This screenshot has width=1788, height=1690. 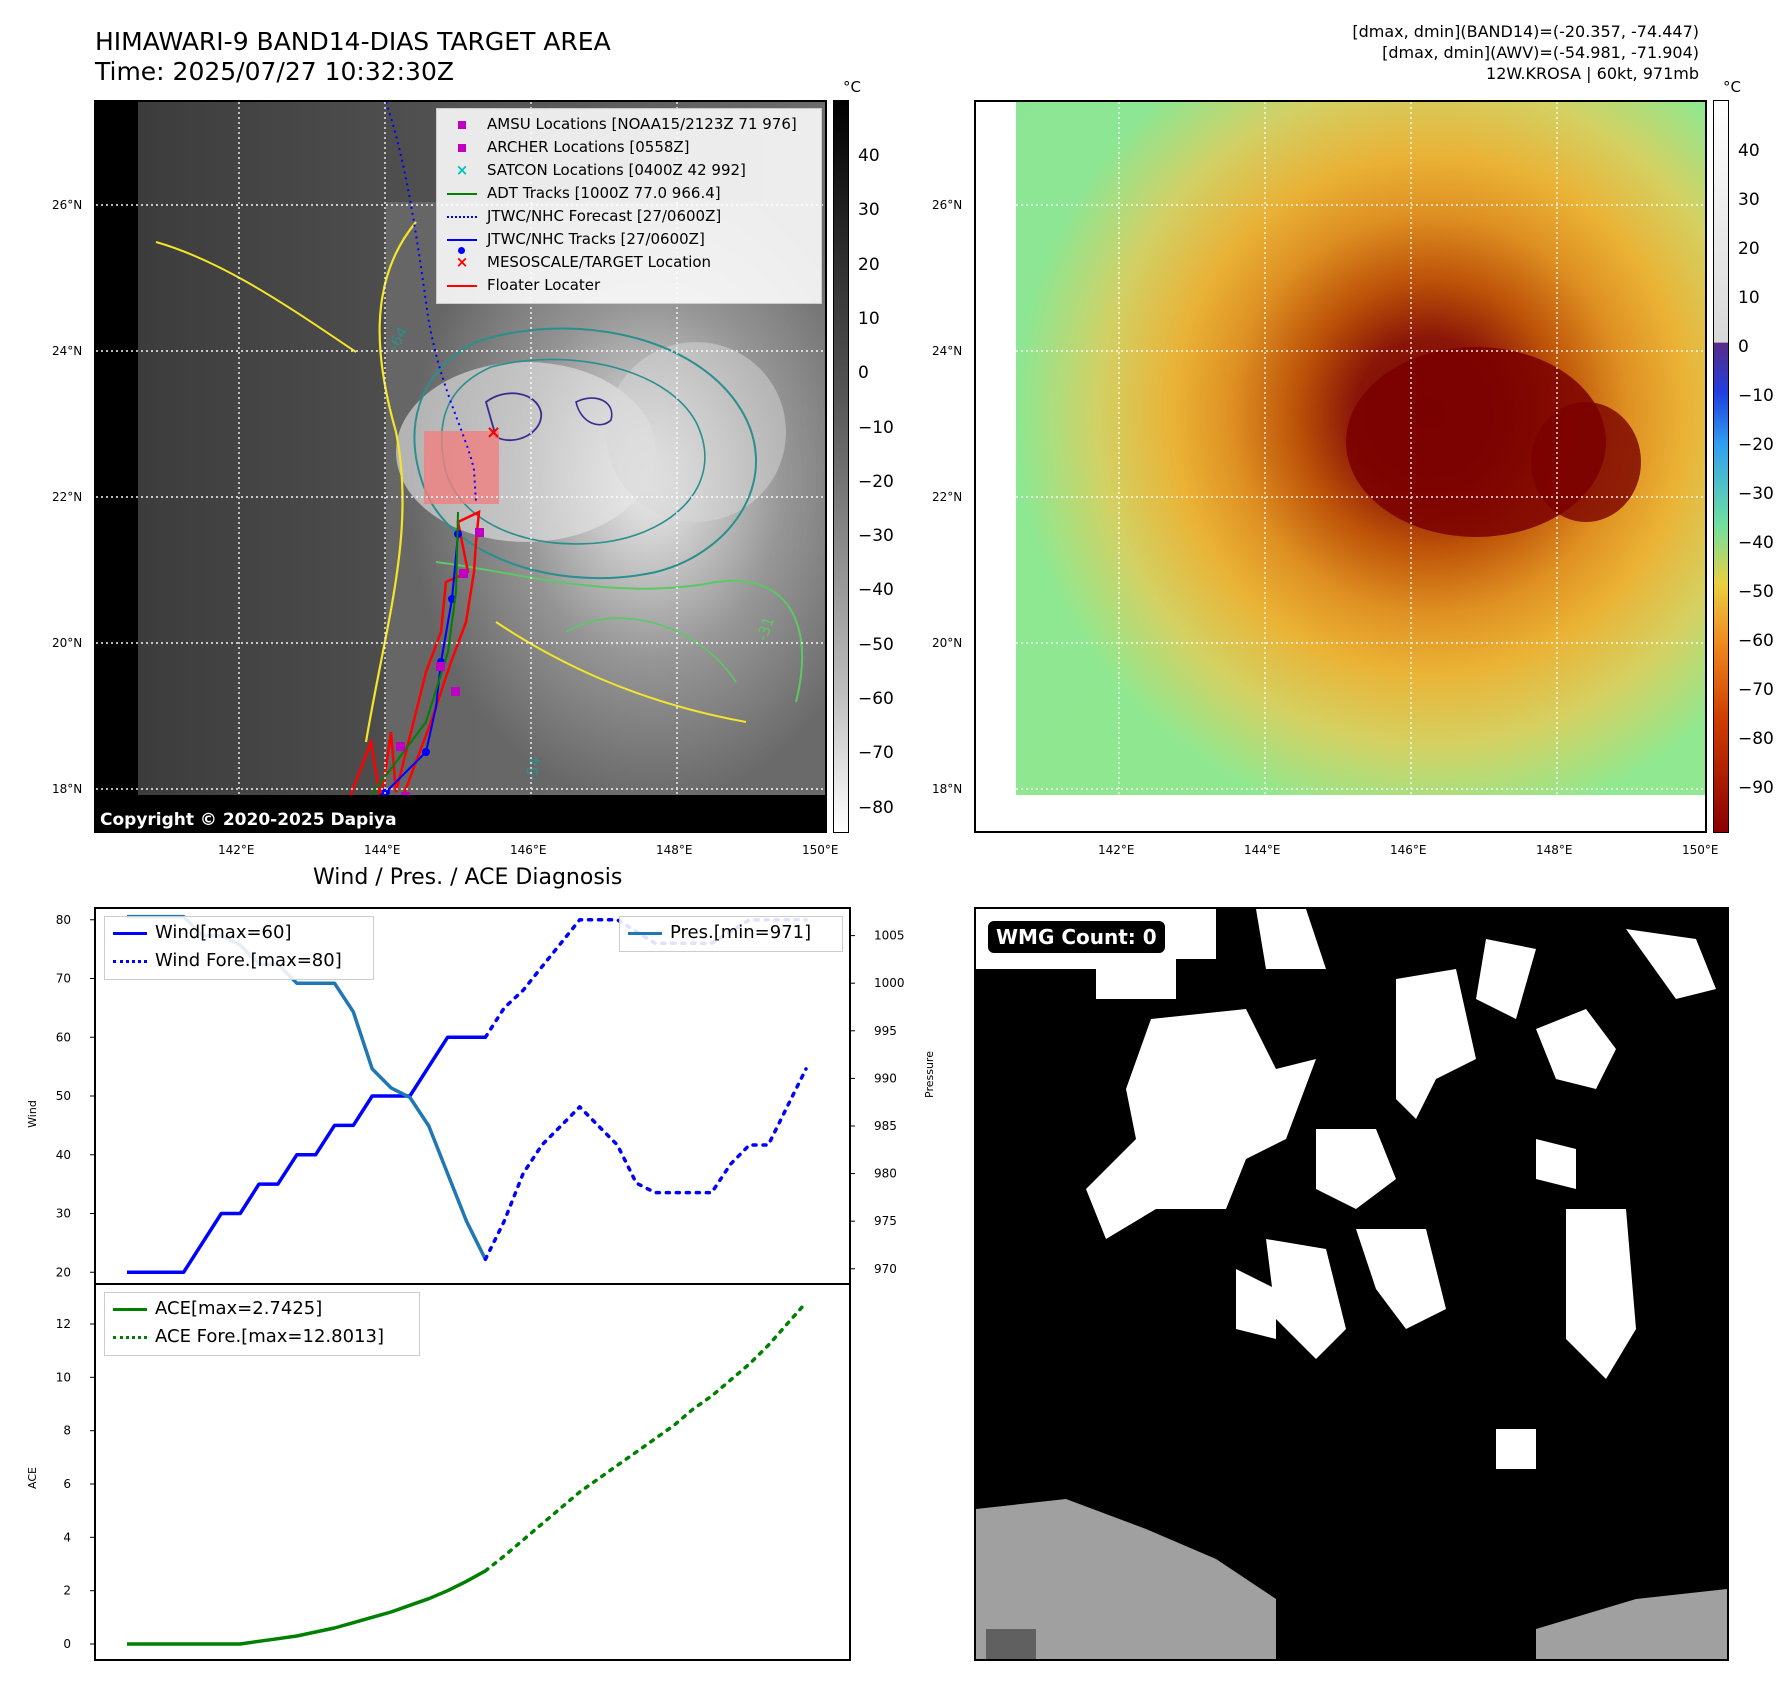 I want to click on pressure-y-tick-label: 995, so click(x=885, y=1031).